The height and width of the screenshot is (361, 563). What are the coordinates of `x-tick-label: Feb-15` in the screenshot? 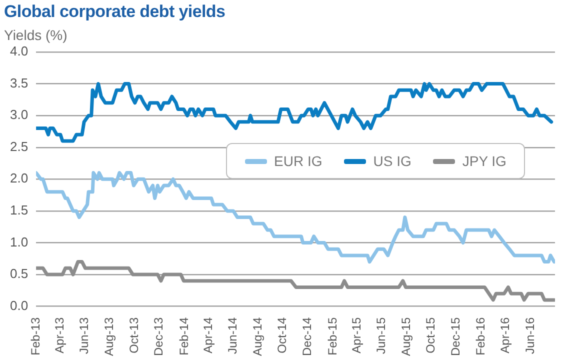 It's located at (332, 336).